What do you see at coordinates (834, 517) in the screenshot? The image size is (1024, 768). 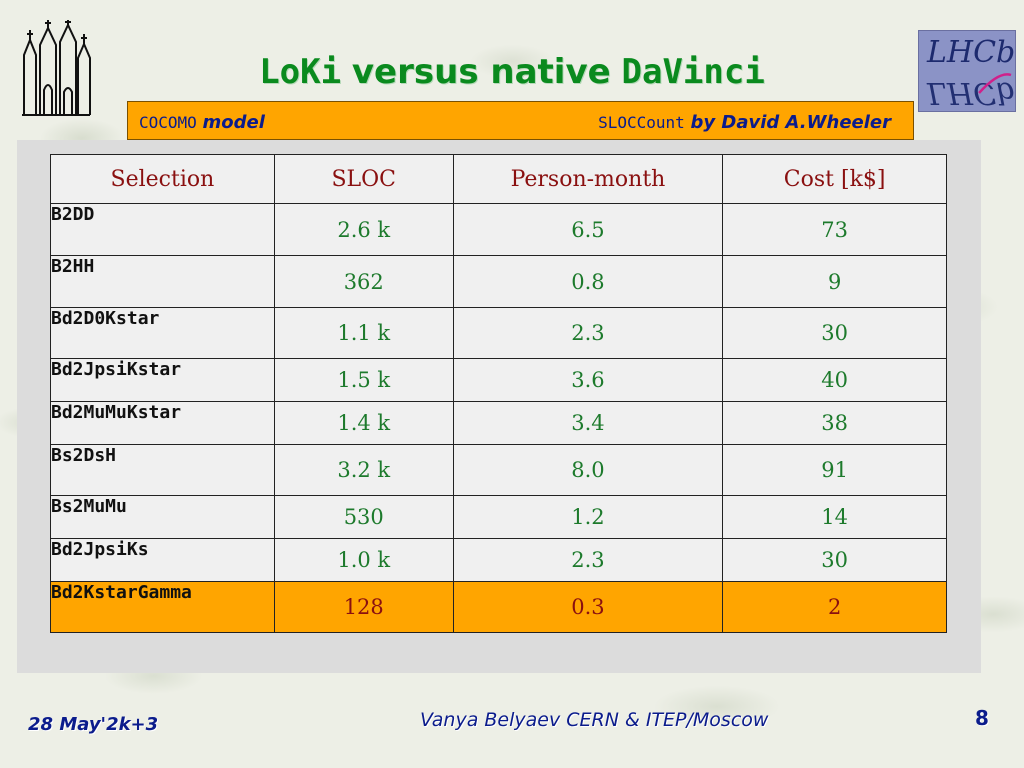 I see `cell-cost: 14` at bounding box center [834, 517].